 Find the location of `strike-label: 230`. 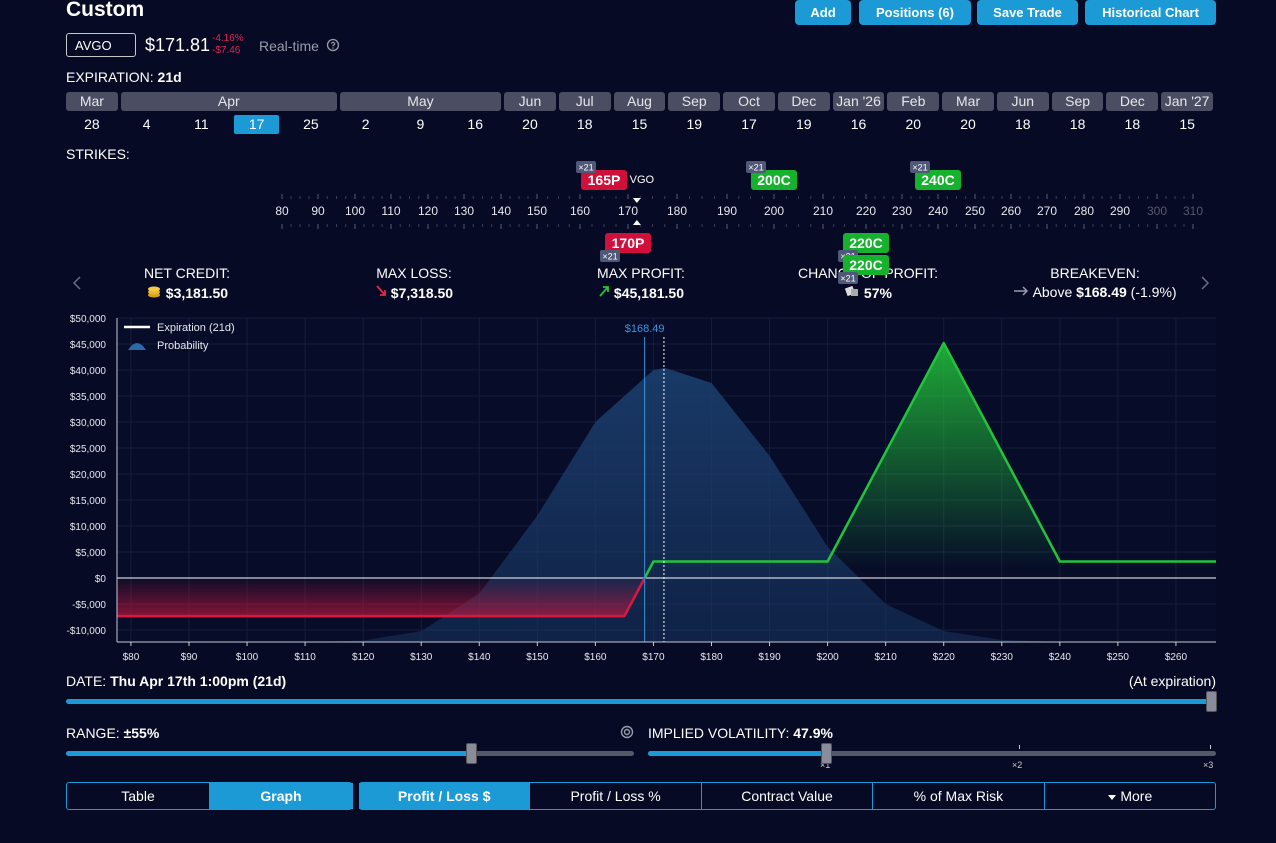

strike-label: 230 is located at coordinates (902, 211).